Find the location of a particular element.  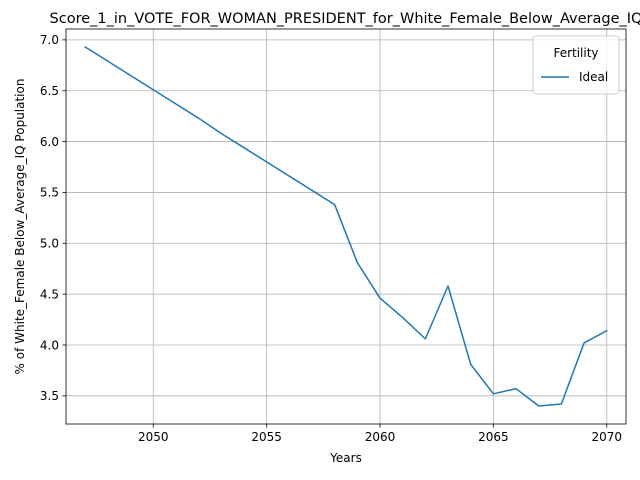

x-tick-label: 2055 is located at coordinates (266, 437).